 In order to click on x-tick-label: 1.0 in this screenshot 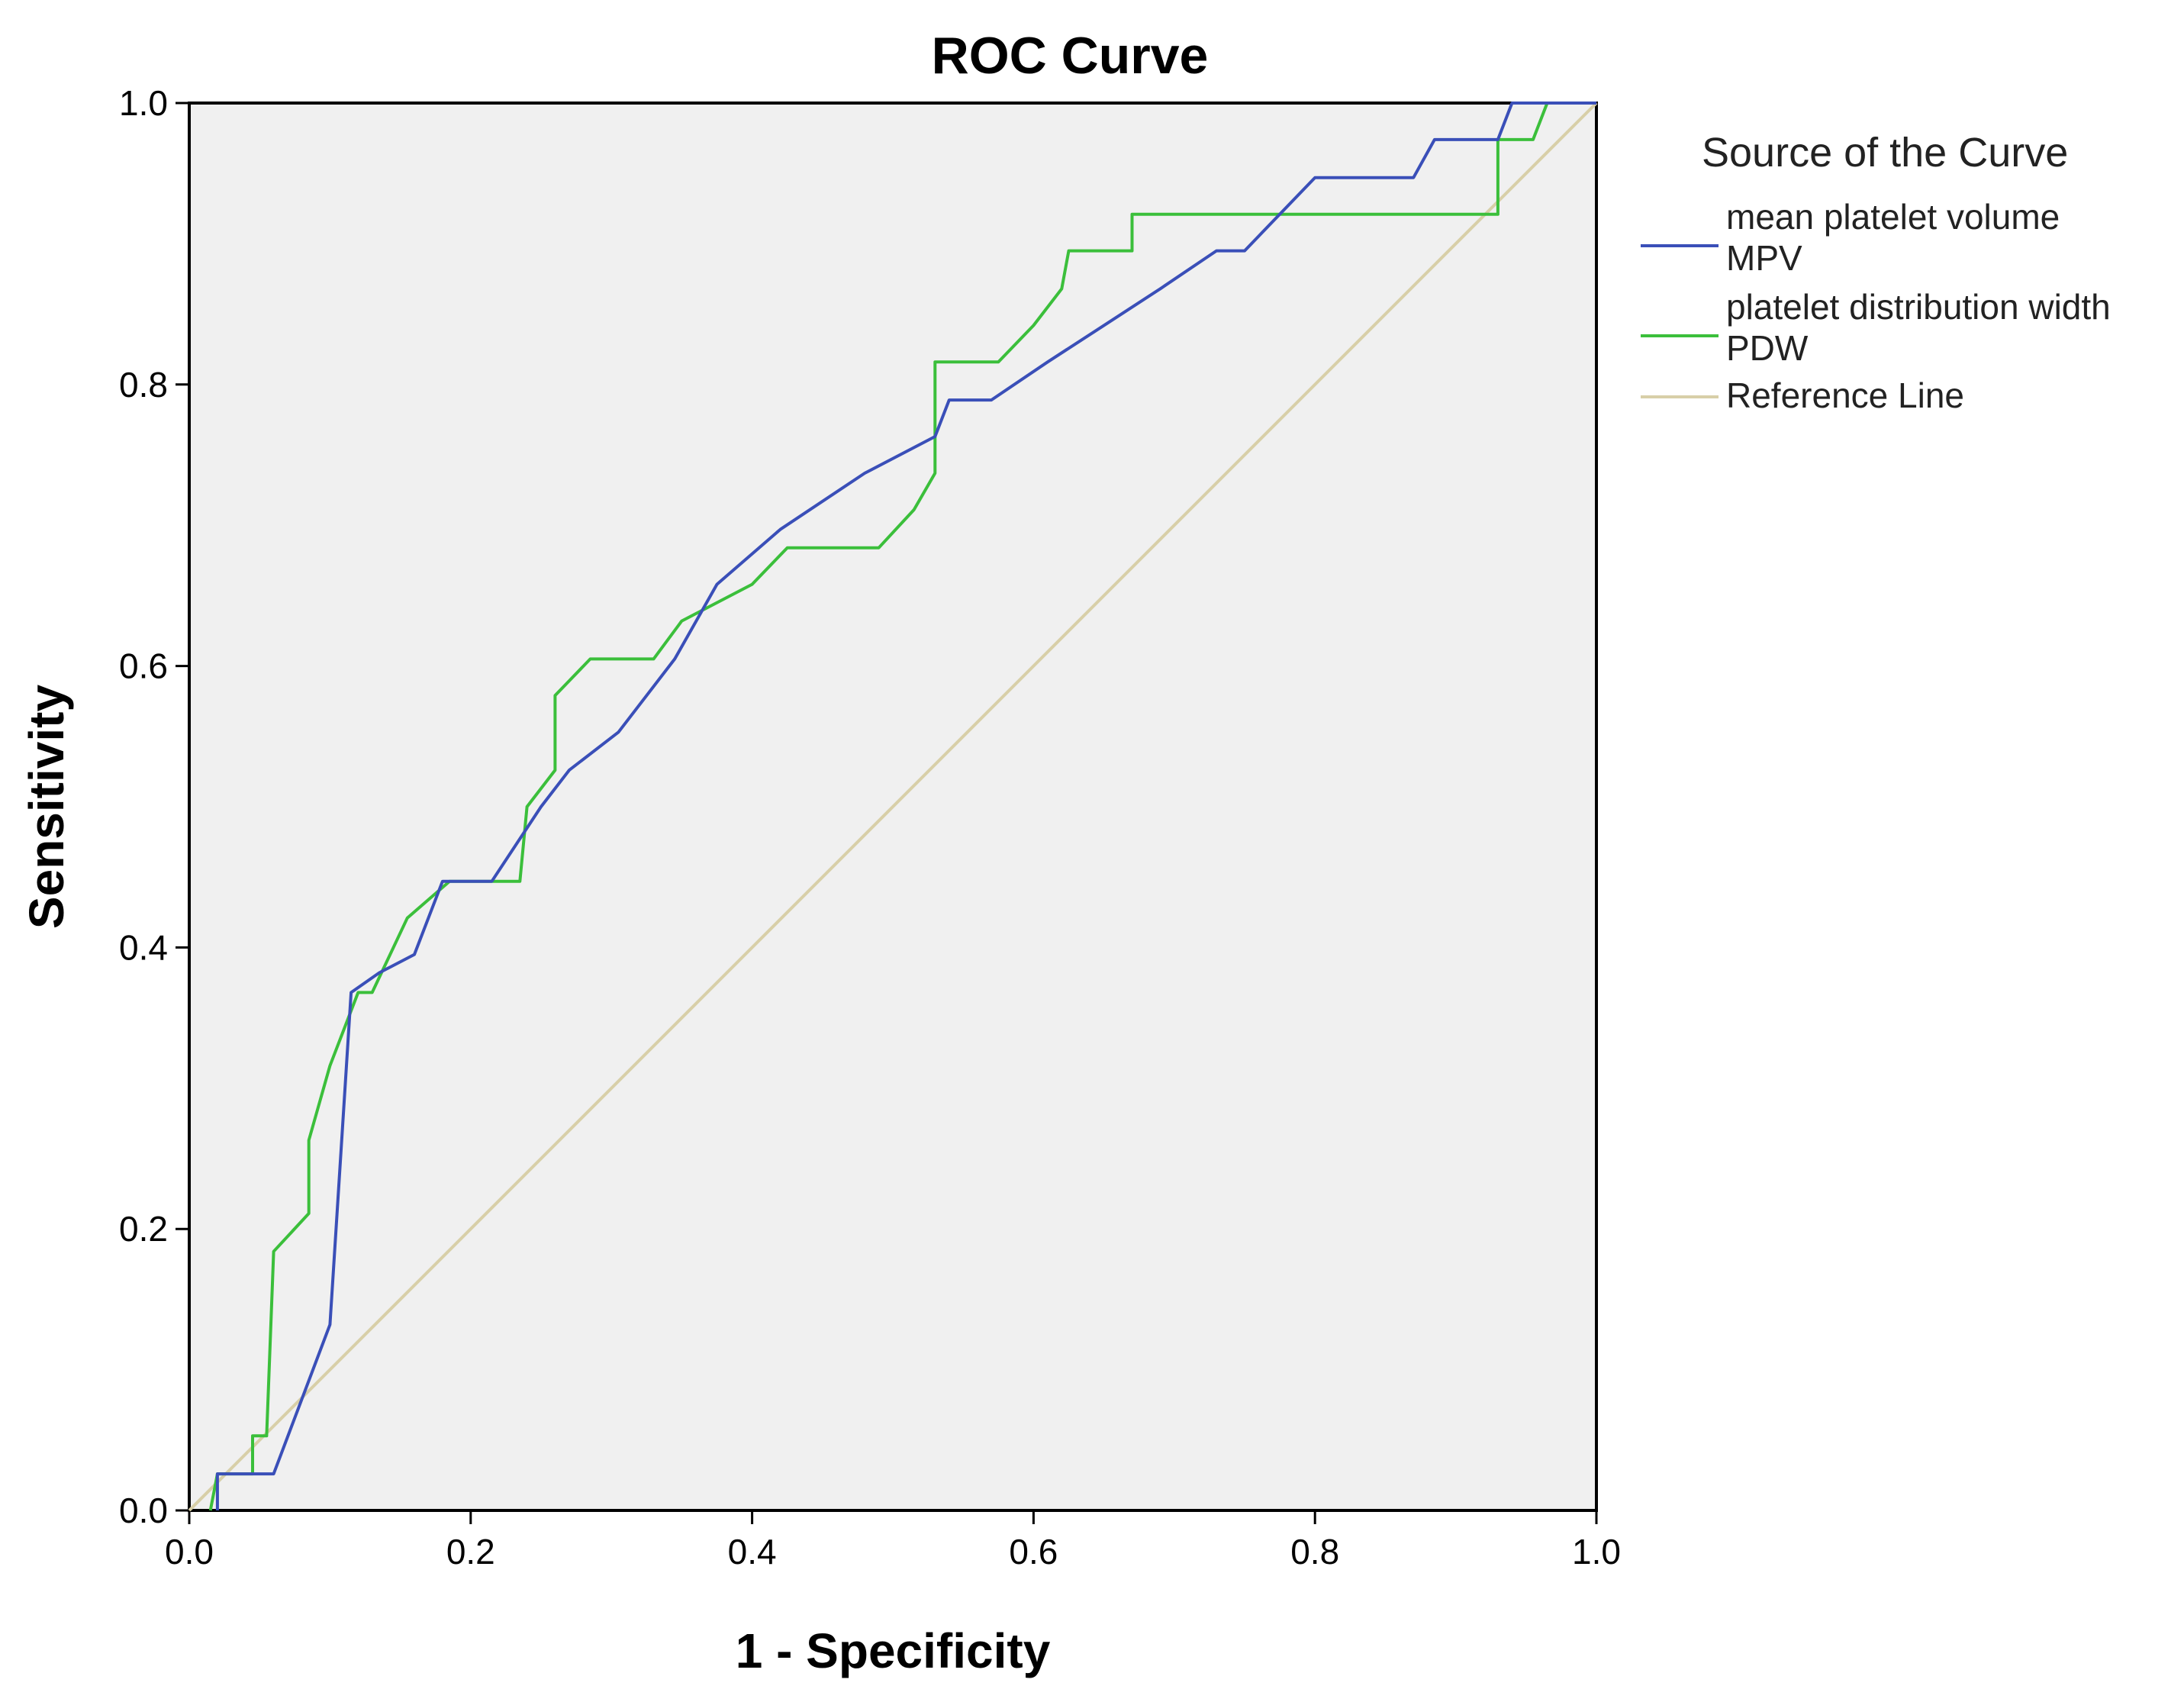, I will do `click(1596, 1551)`.